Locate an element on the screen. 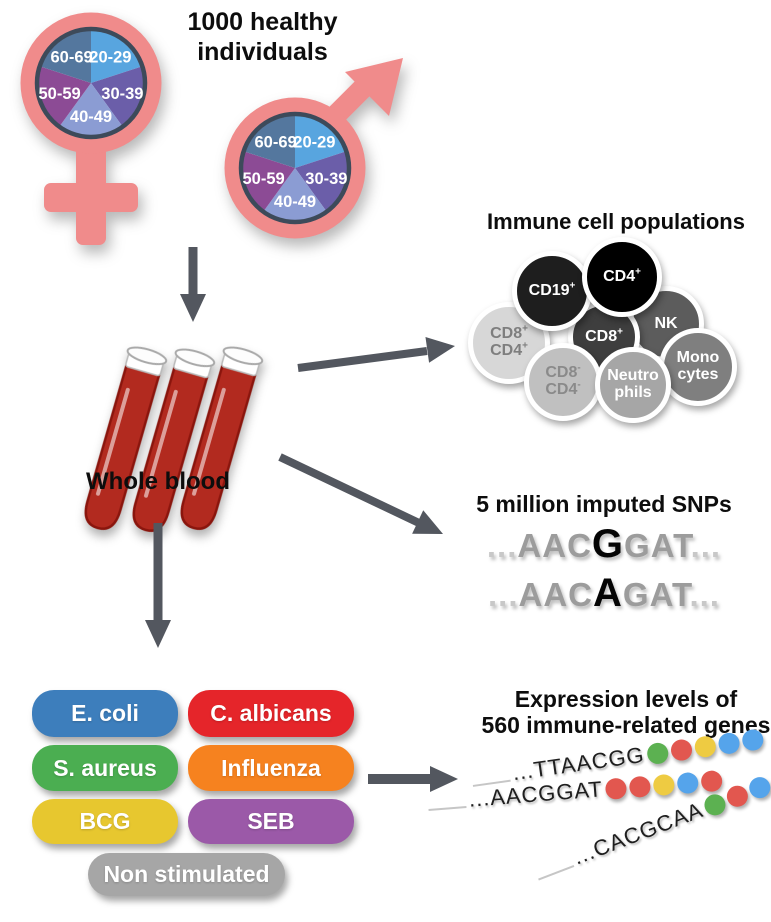 The image size is (771, 922). cell-circle-cd4pos: CD4+ is located at coordinates (622, 277).